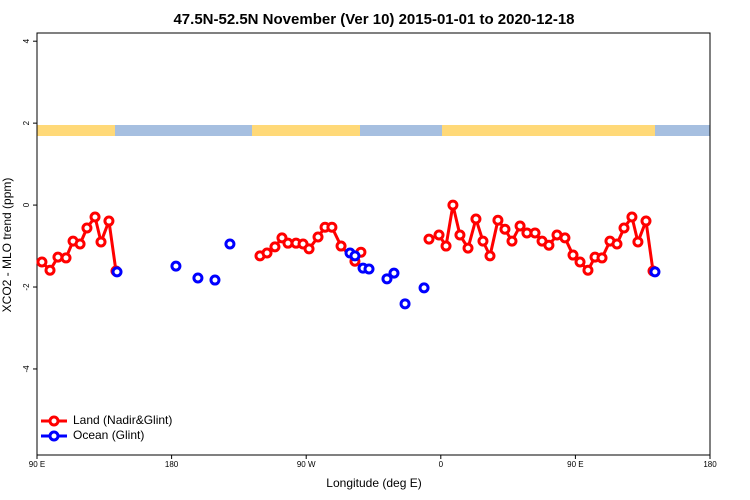 This screenshot has height=500, width=750. What do you see at coordinates (26, 369) in the screenshot?
I see `y-tick-label: -4` at bounding box center [26, 369].